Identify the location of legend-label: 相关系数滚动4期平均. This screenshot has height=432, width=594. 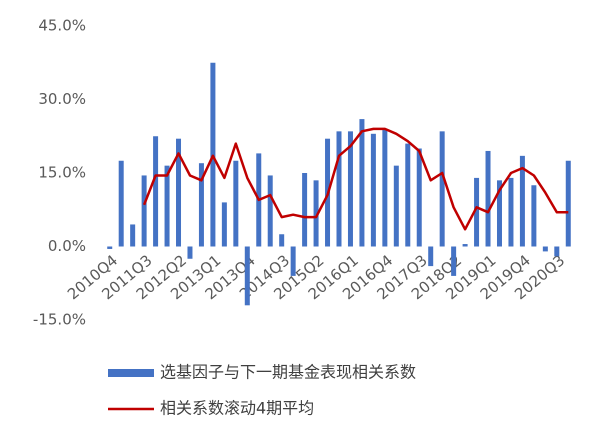
(237, 408).